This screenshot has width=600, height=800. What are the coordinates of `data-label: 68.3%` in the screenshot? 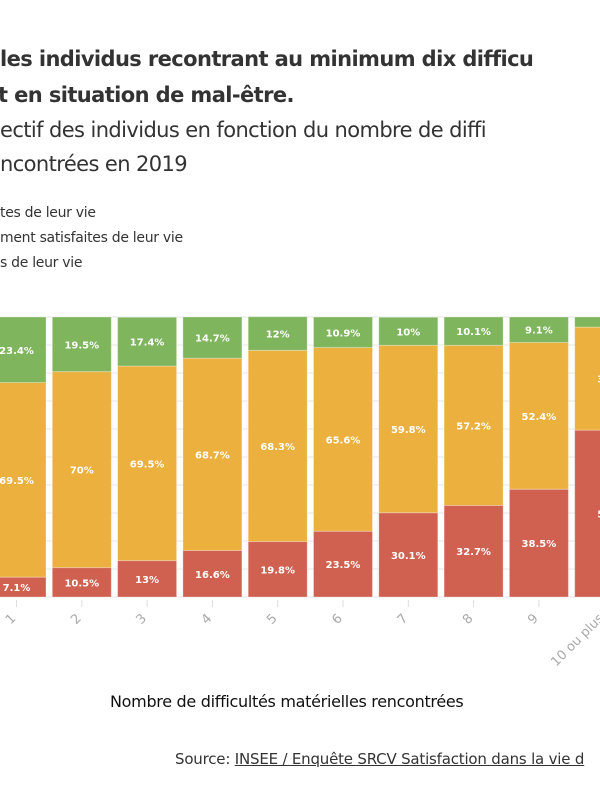 It's located at (277, 447).